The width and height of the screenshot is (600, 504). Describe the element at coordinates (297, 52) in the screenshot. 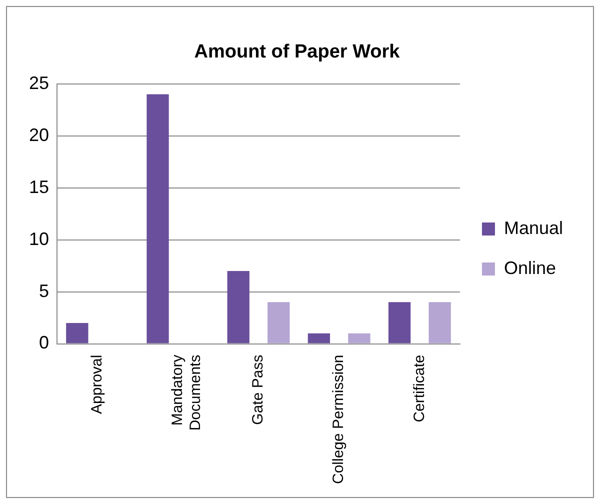

I see `chart-title: Amount of Paper Work` at that location.